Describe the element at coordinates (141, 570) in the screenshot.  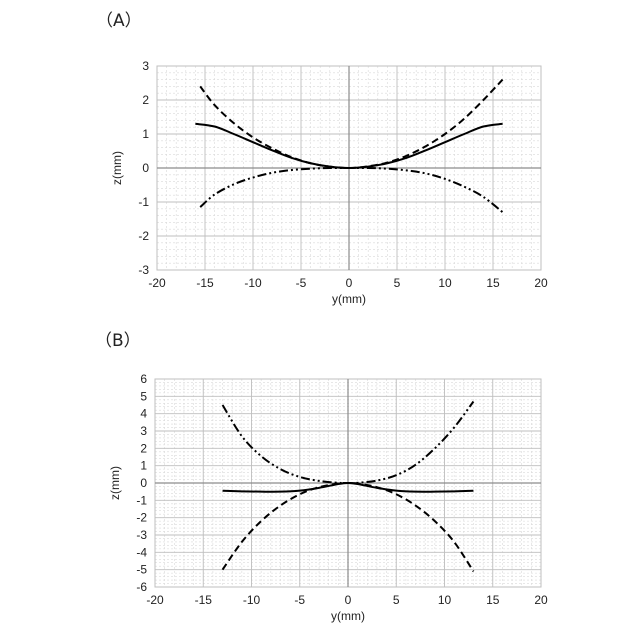
I see `y-tick-label: -5` at that location.